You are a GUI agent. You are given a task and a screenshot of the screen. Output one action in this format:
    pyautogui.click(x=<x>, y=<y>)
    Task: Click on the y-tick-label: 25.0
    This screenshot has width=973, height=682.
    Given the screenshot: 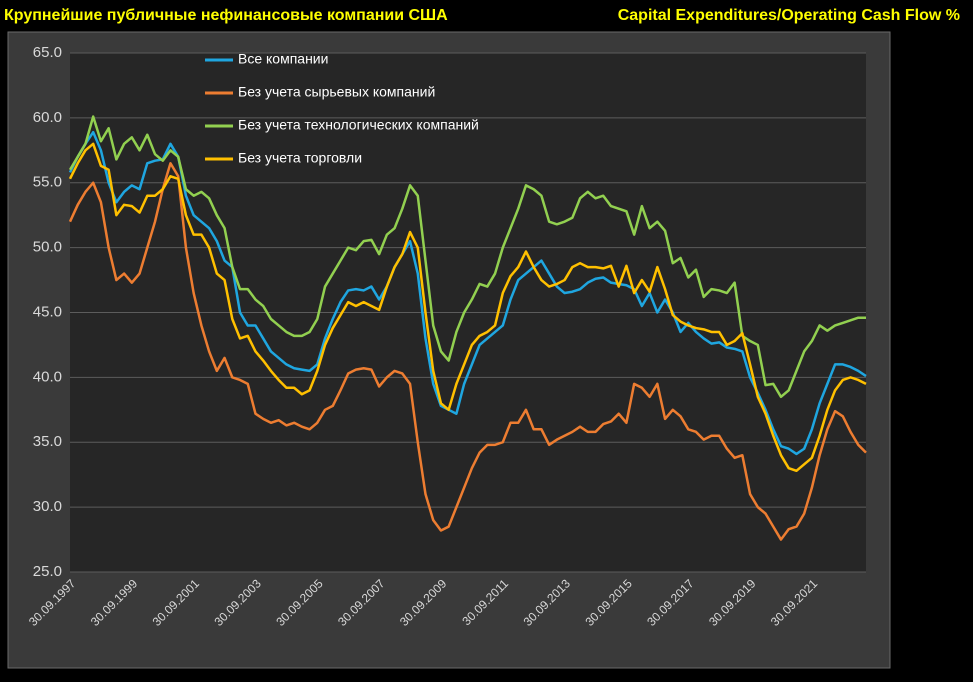 What is the action you would take?
    pyautogui.click(x=47, y=571)
    